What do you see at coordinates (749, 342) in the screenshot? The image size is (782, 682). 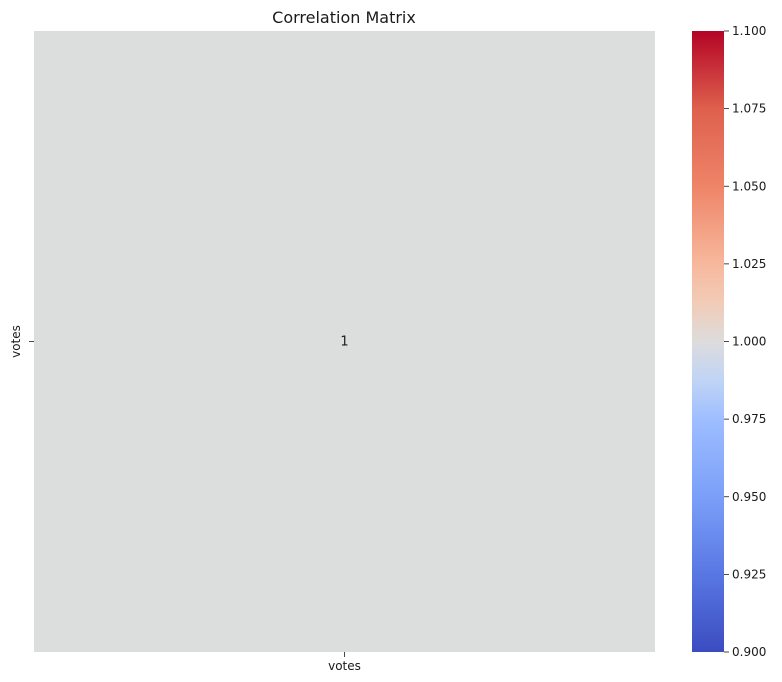 I see `colorbar-tick-label: 1.000` at bounding box center [749, 342].